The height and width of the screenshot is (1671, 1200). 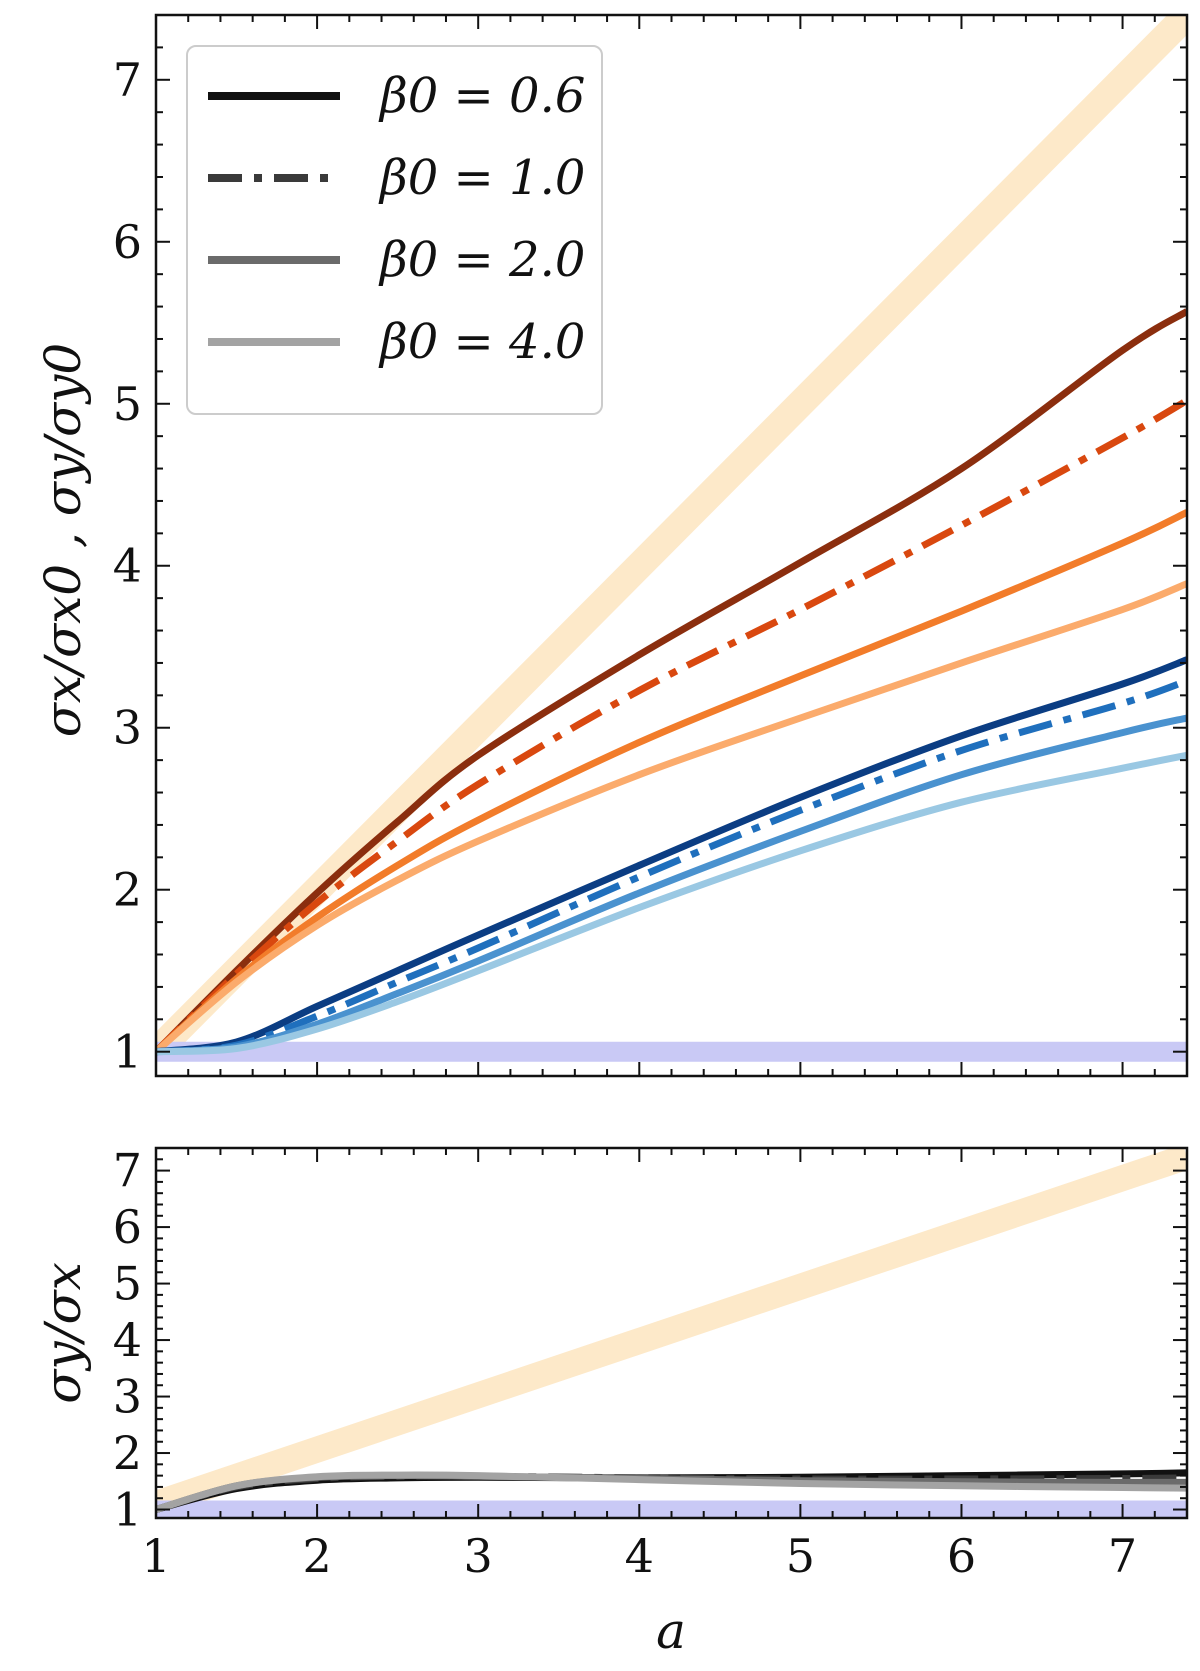 I want to click on bottom-ytick-label: 3, so click(x=127, y=1397).